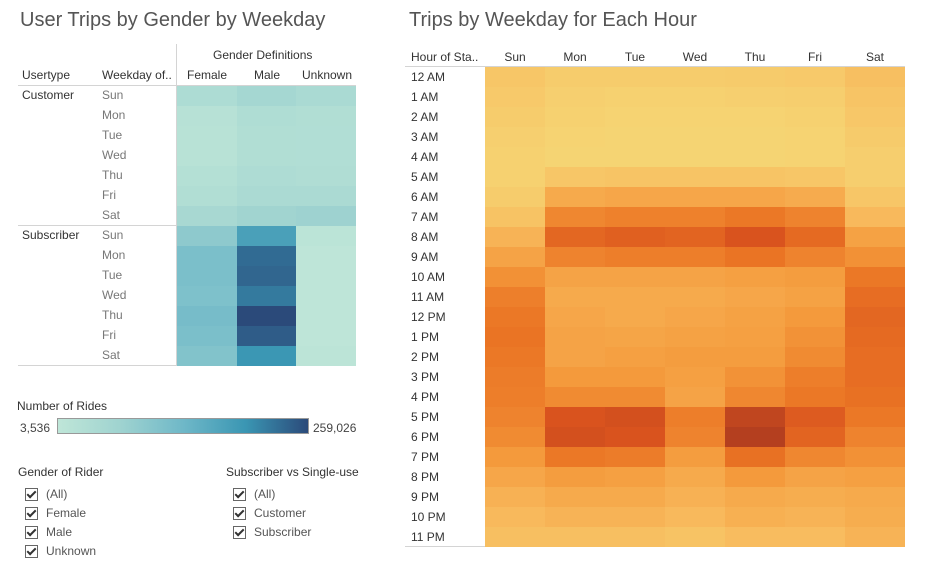 This screenshot has width=928, height=571. I want to click on hour-label: 12 PM, so click(428, 317).